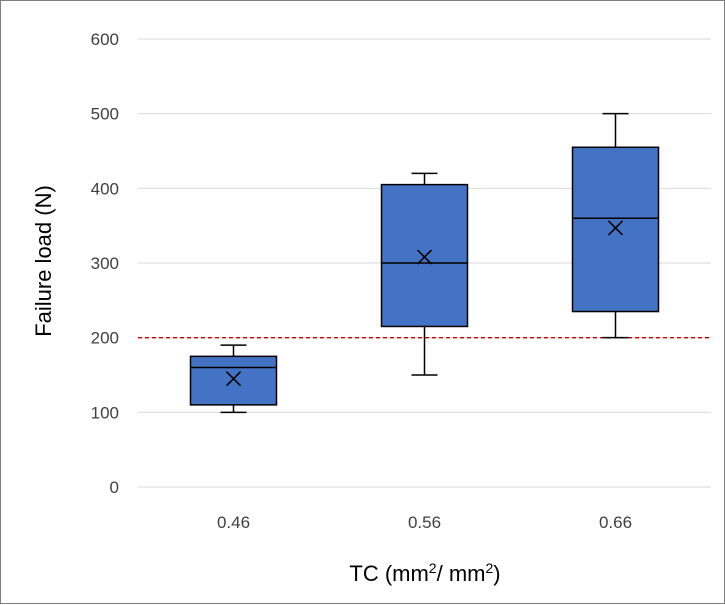 Image resolution: width=725 pixels, height=605 pixels. What do you see at coordinates (433, 568) in the screenshot?
I see `x-axis-title-sup1: 2` at bounding box center [433, 568].